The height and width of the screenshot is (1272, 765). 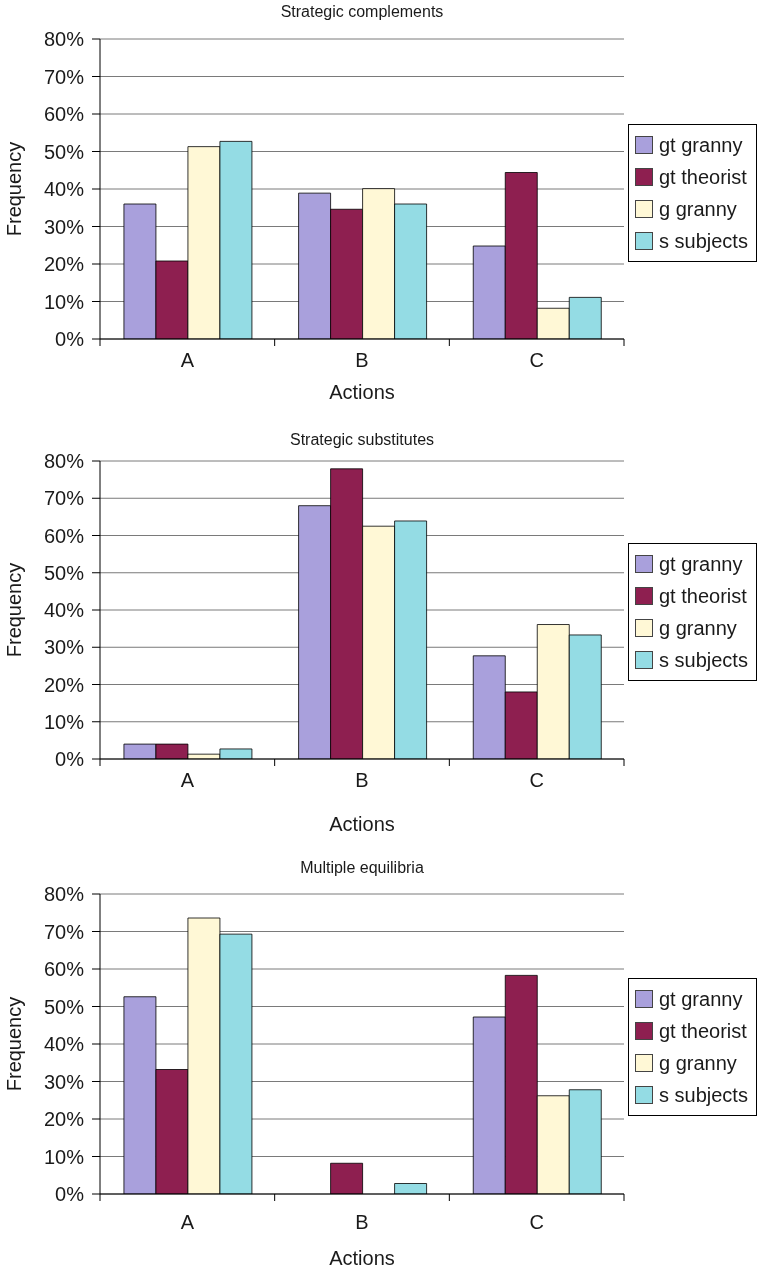 I want to click on chart-title: Strategic complements, so click(x=362, y=12).